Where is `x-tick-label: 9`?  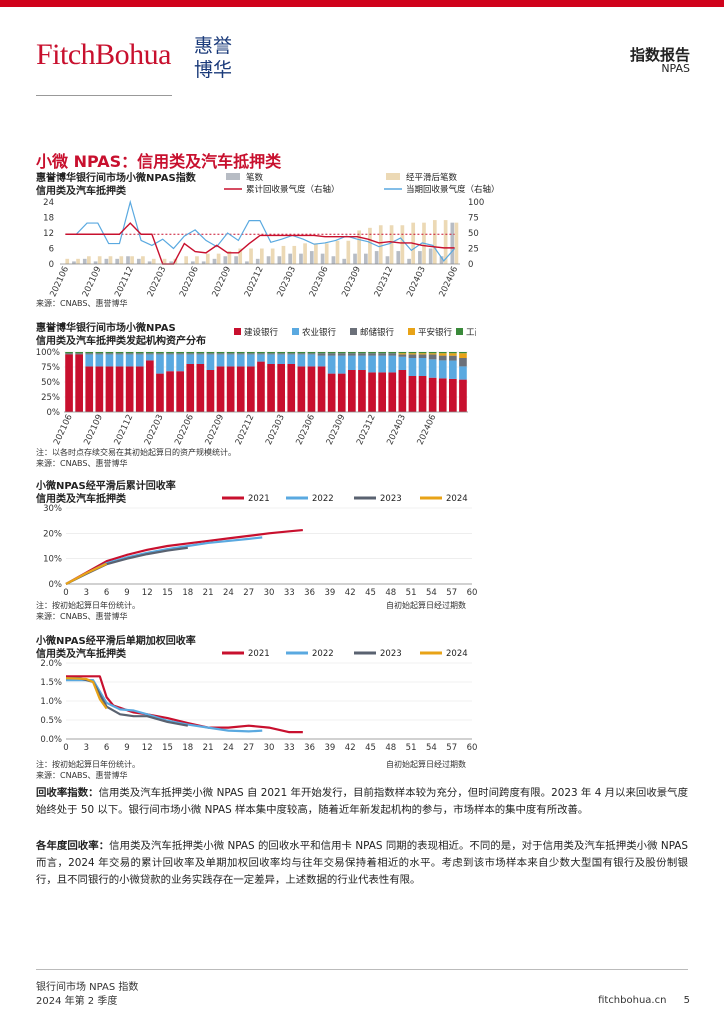 x-tick-label: 9 is located at coordinates (126, 593).